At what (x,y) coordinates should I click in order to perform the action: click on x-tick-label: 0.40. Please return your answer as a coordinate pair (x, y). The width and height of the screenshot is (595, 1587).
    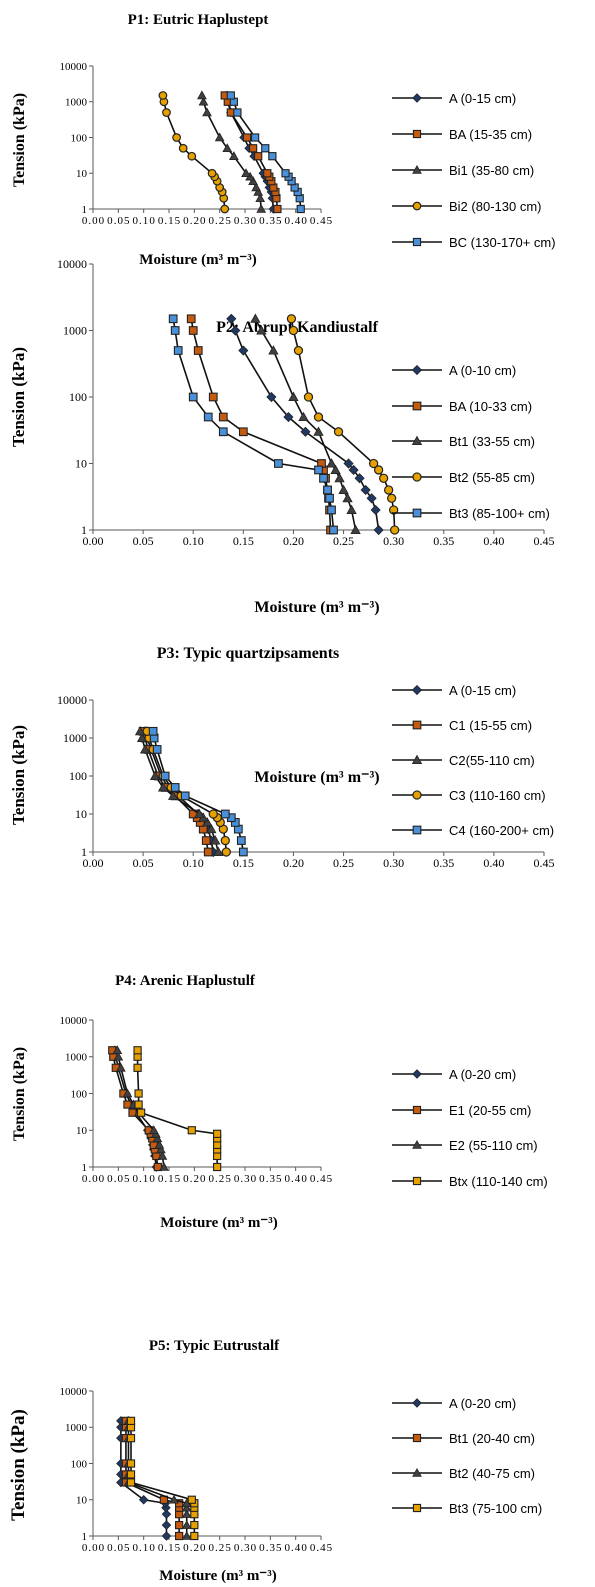
    Looking at the image, I should click on (493, 863).